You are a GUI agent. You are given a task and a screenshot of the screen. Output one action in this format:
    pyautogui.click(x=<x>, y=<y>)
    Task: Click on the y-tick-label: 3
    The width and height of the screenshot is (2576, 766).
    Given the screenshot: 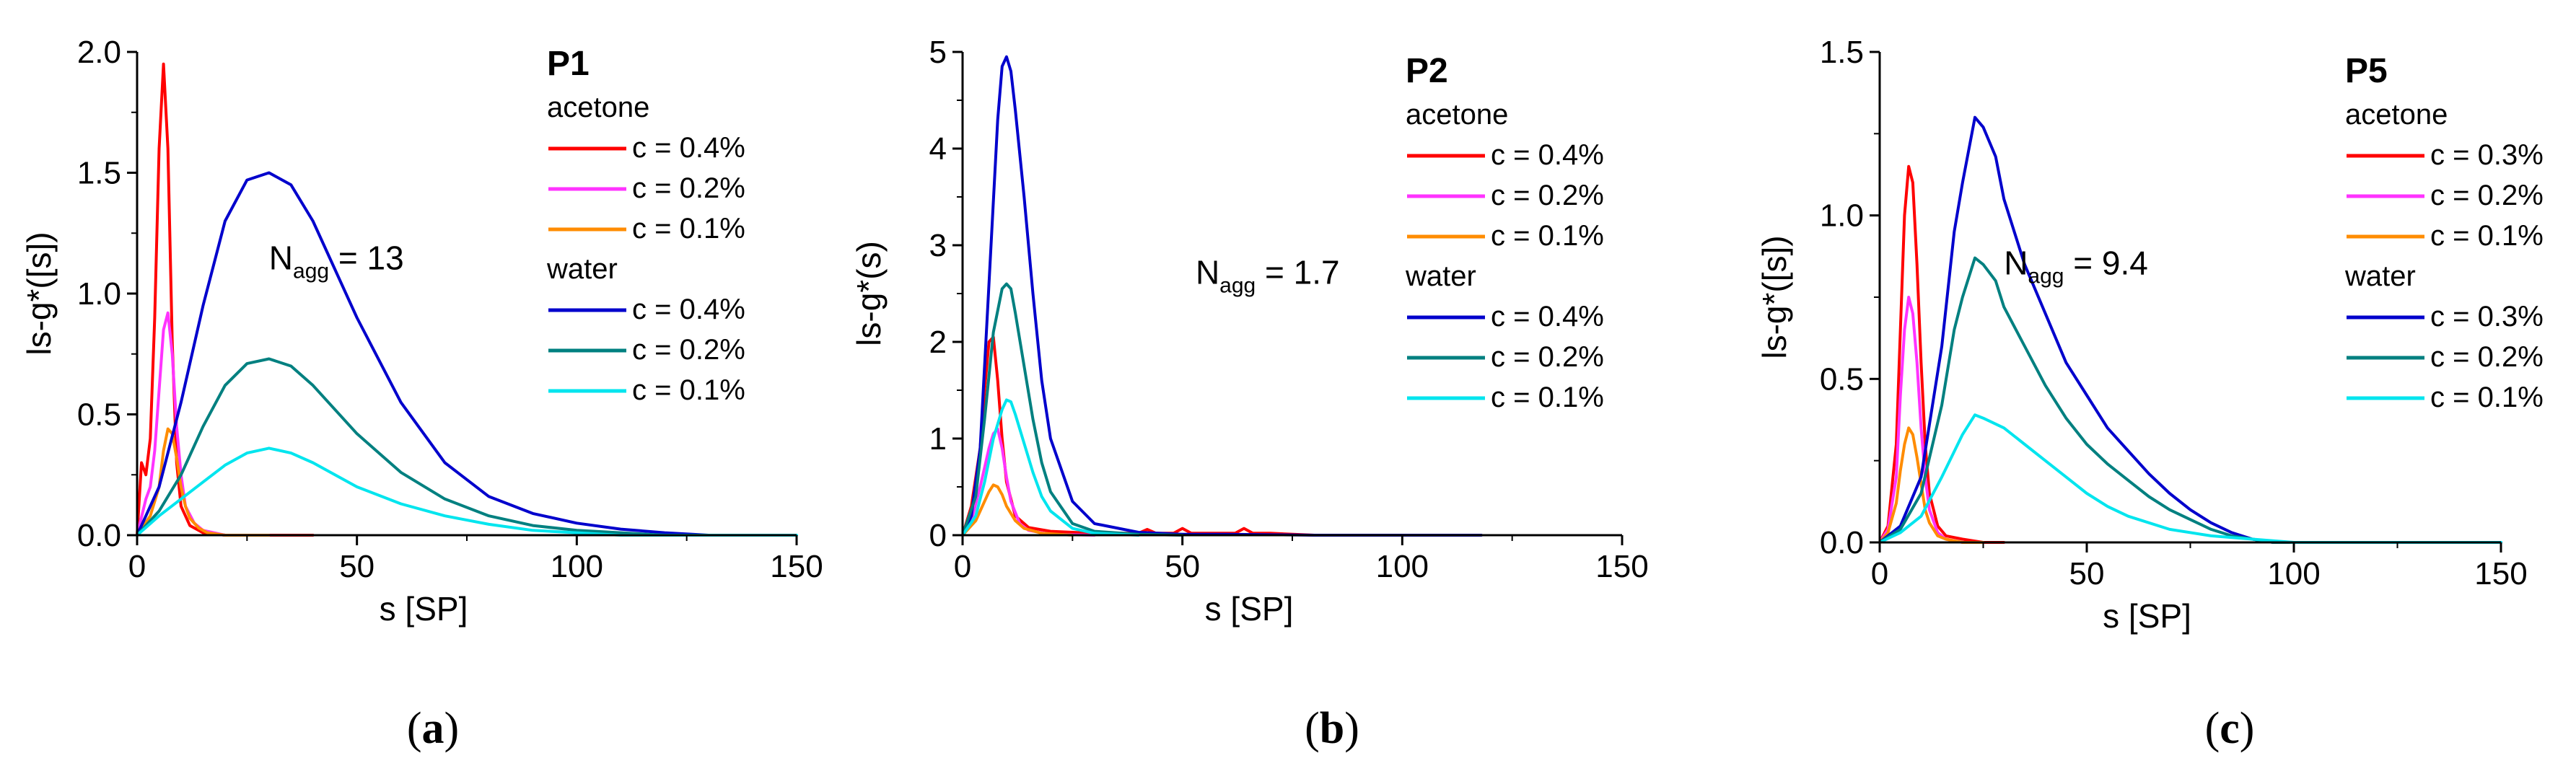 What is the action you would take?
    pyautogui.click(x=938, y=245)
    